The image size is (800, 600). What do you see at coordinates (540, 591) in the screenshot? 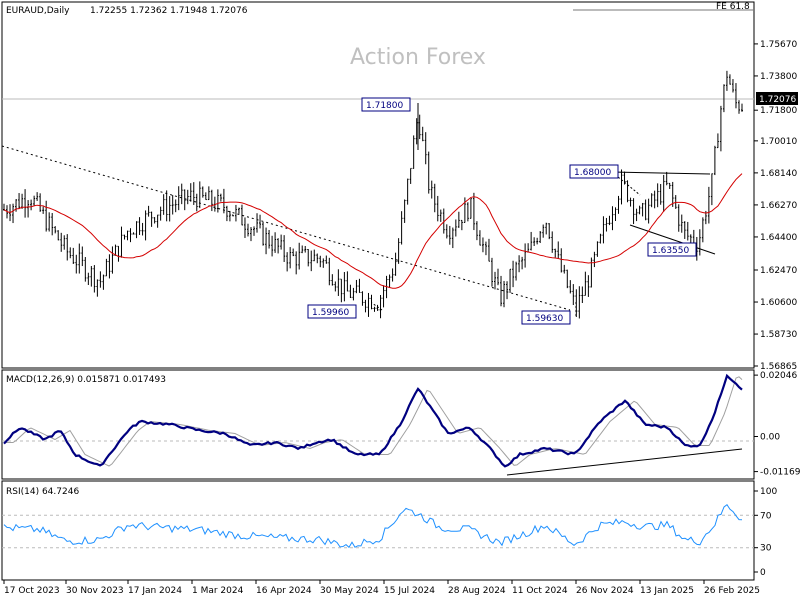
I see `time-tick-label: 11 Oct 2024` at bounding box center [540, 591].